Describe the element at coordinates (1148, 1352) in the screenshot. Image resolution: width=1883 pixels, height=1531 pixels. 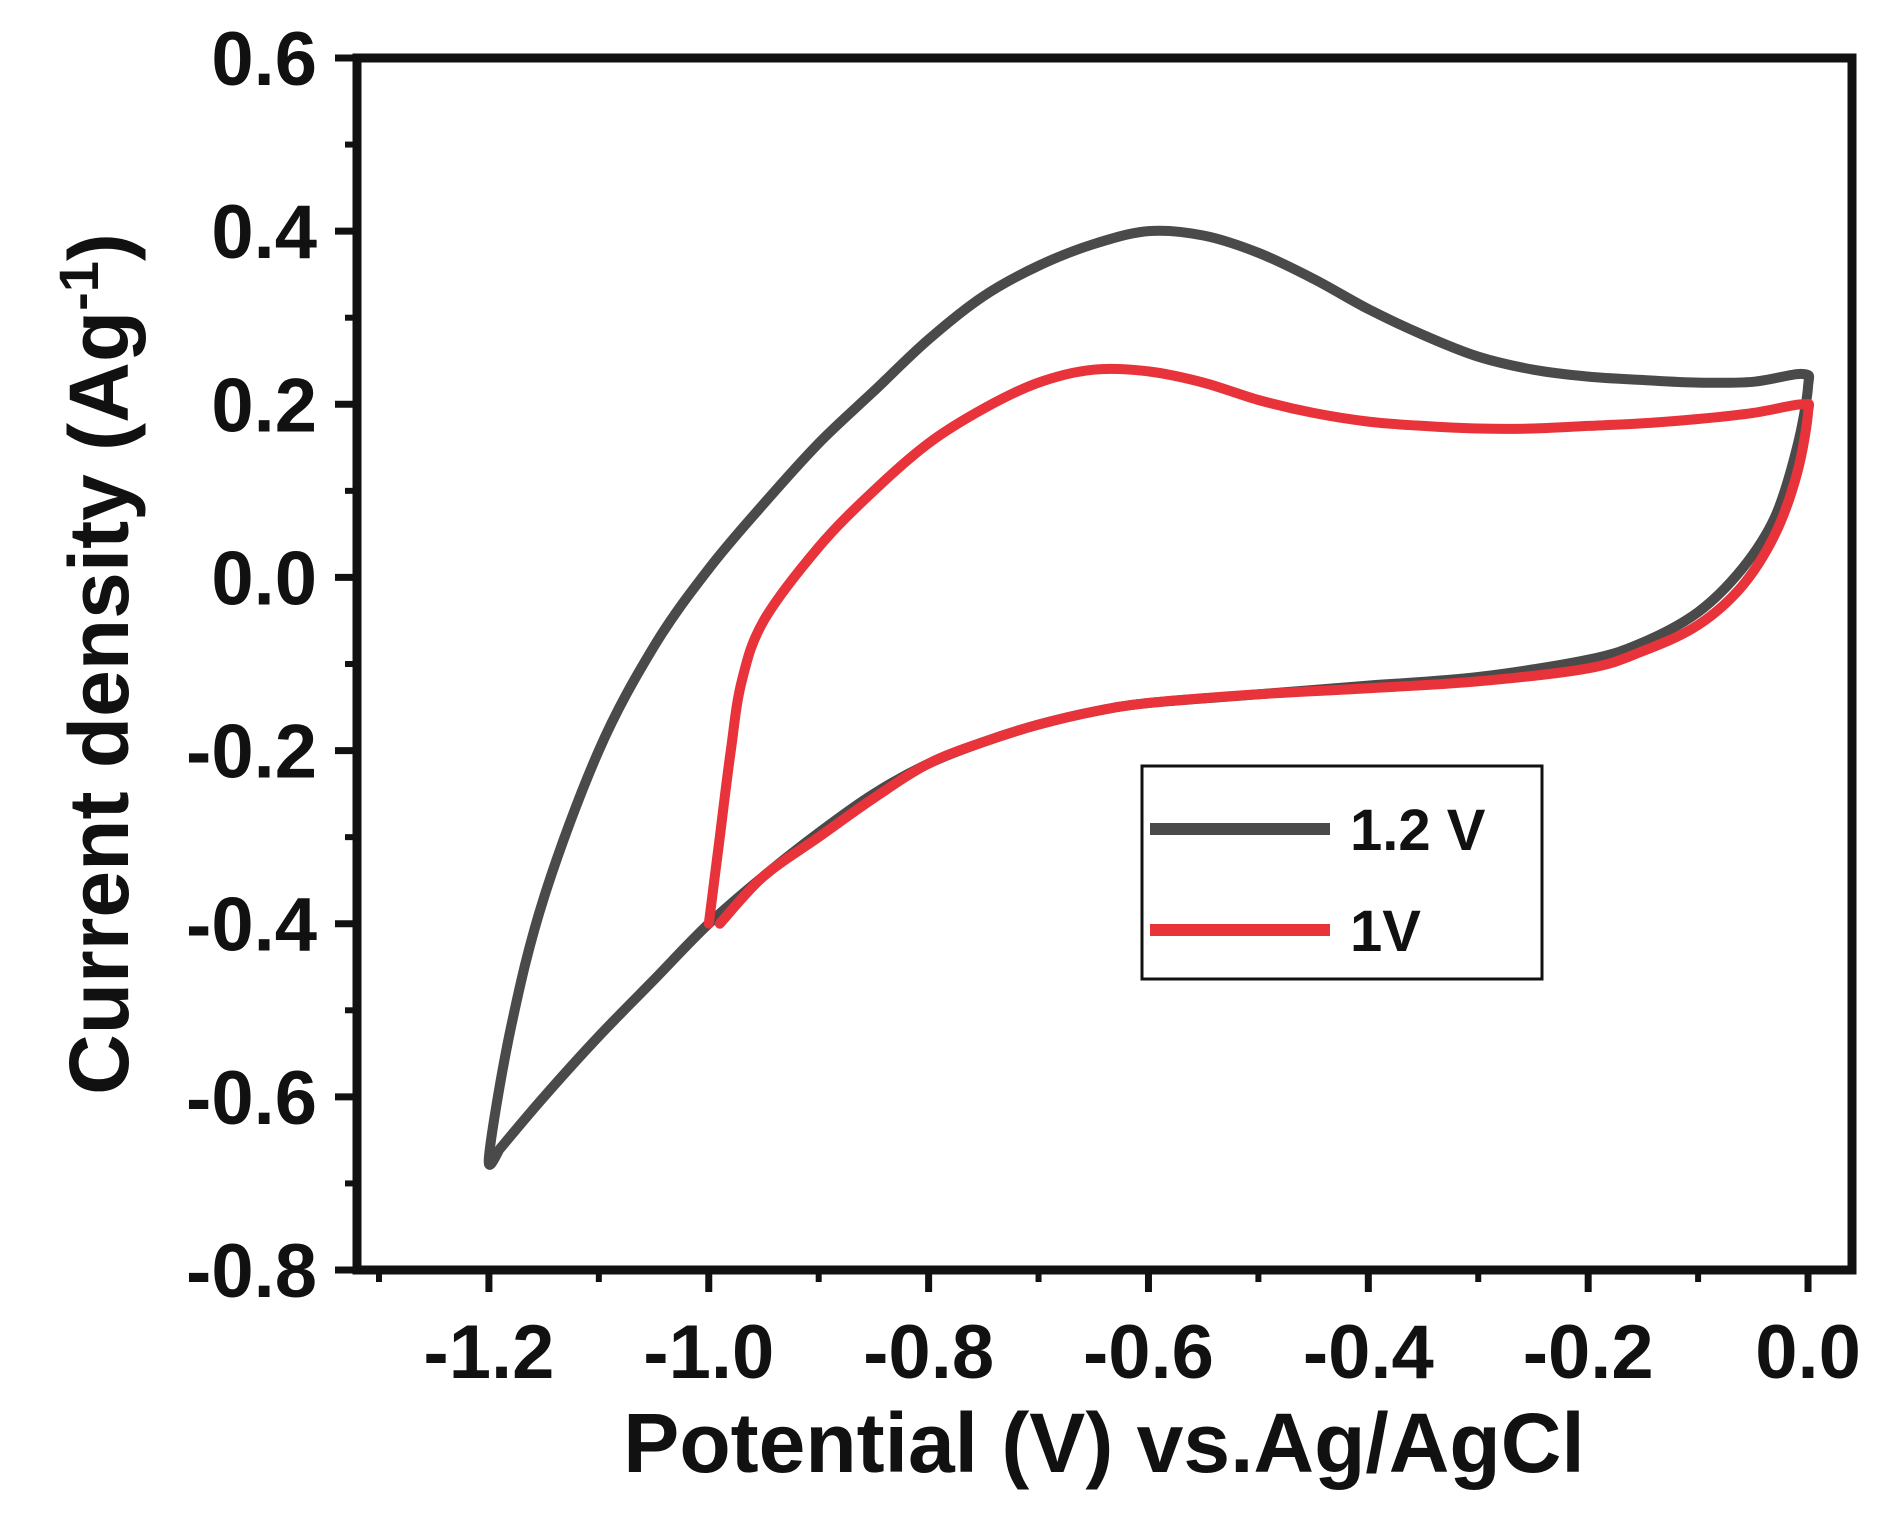
I see `x-tick-label: -0.6` at that location.